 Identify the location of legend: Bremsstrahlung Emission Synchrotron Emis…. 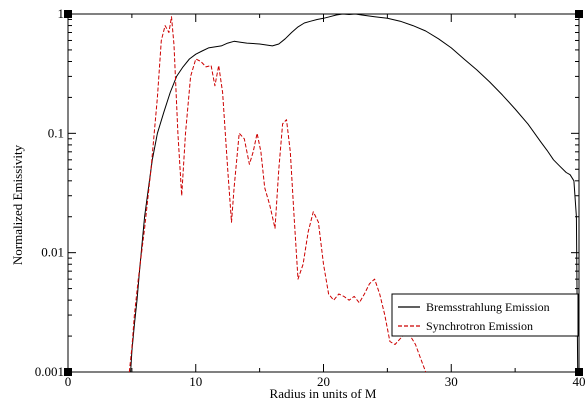
(485, 315).